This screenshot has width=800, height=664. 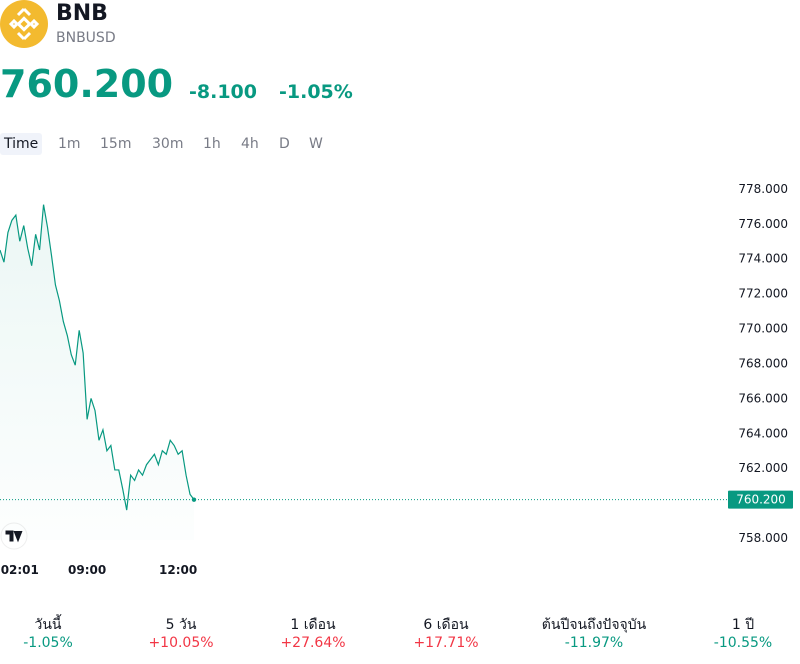 I want to click on interval-button: 4h, so click(x=250, y=144).